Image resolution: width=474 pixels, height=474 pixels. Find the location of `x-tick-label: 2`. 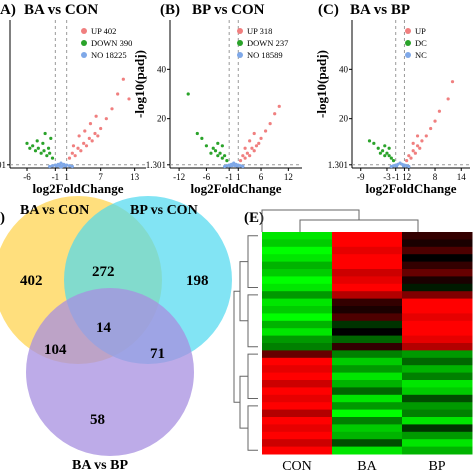

x-tick-label: 2 is located at coordinates (409, 177).